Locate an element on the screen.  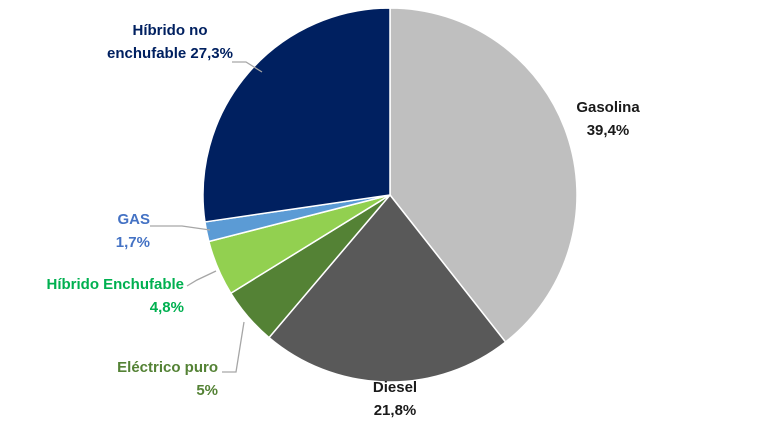
slice-label-line: Diesel is located at coordinates (395, 387).